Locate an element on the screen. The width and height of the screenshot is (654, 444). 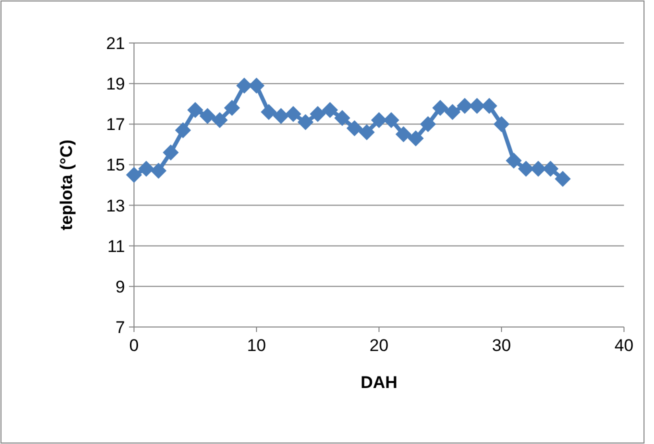
y-tick-label: 9 is located at coordinates (120, 286).